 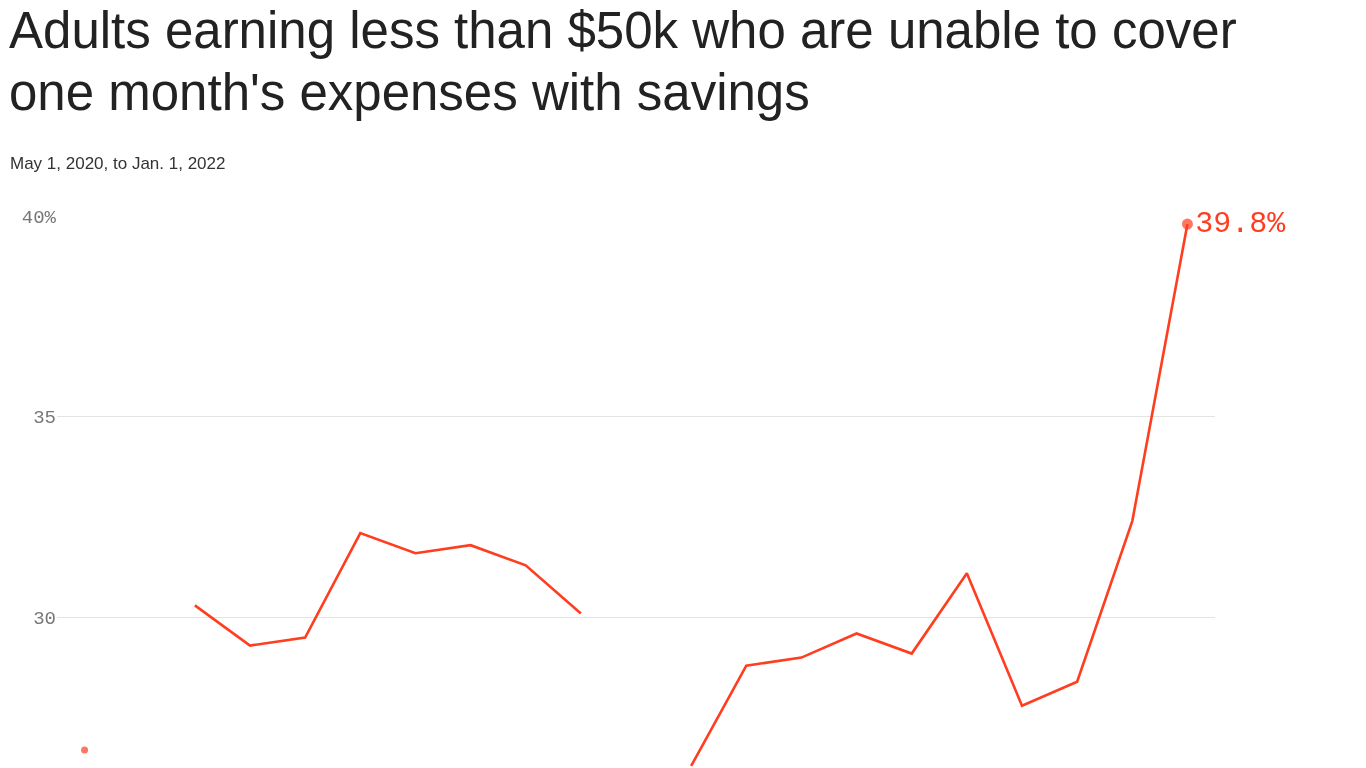 I want to click on chart-title: Adults earning less than $50k who are unable to cover one month's expenses with savings, so click(x=623, y=62).